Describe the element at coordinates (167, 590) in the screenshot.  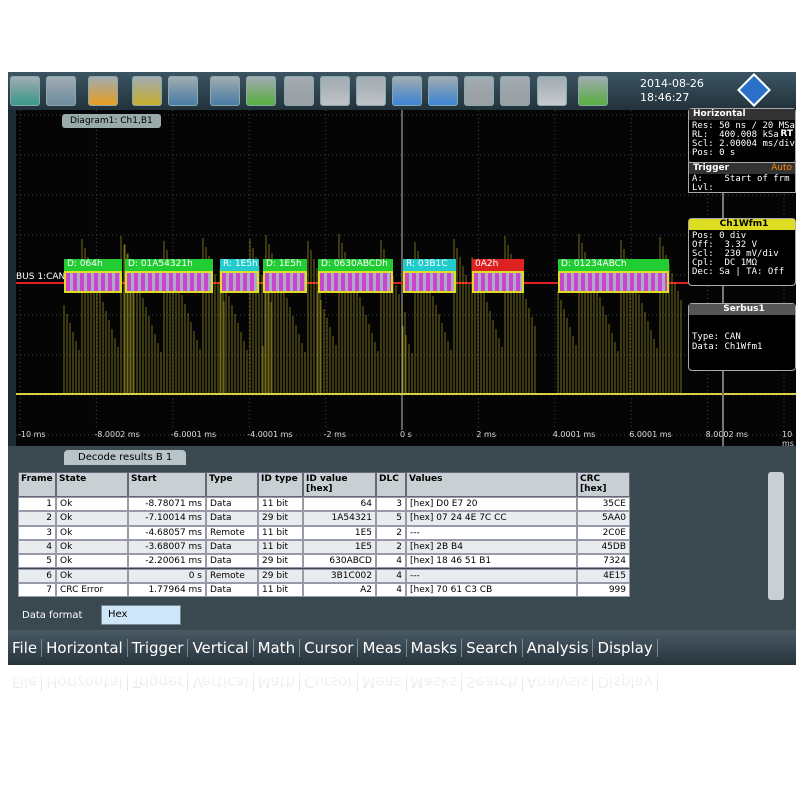
I see `table-cell: 1.77964 ms` at that location.